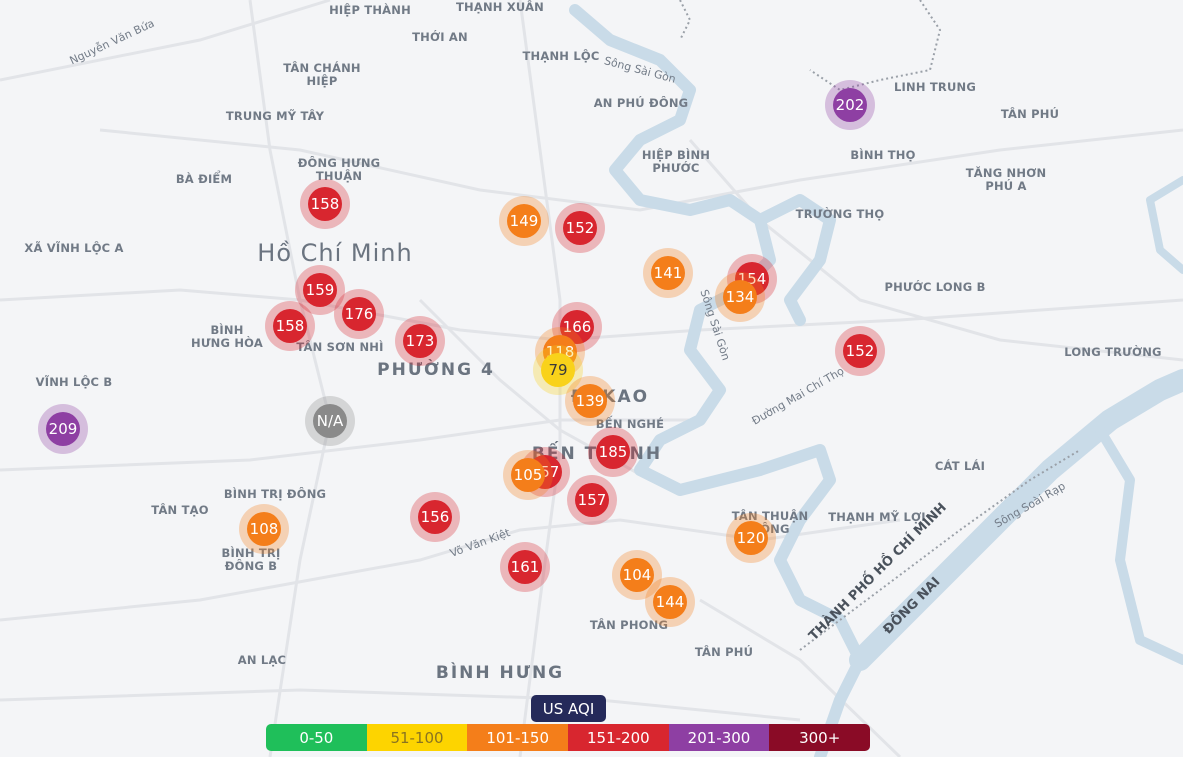 This screenshot has width=1183, height=757. I want to click on station-marker: 158, so click(325, 204).